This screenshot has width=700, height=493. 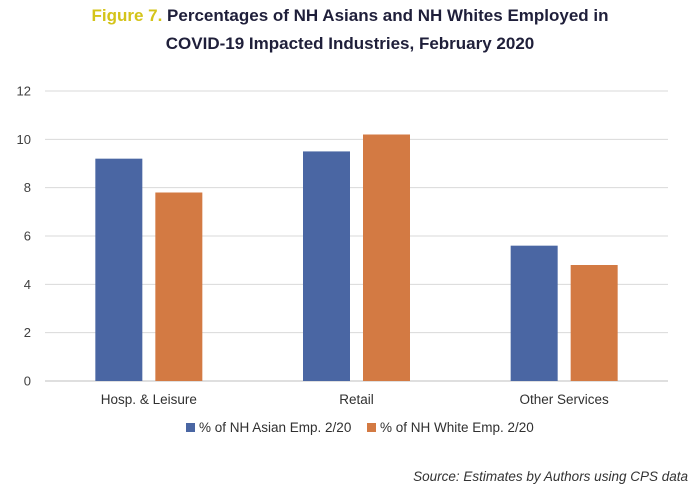 I want to click on legend-label: % of NH Asian Emp. 2/20, so click(x=275, y=427).